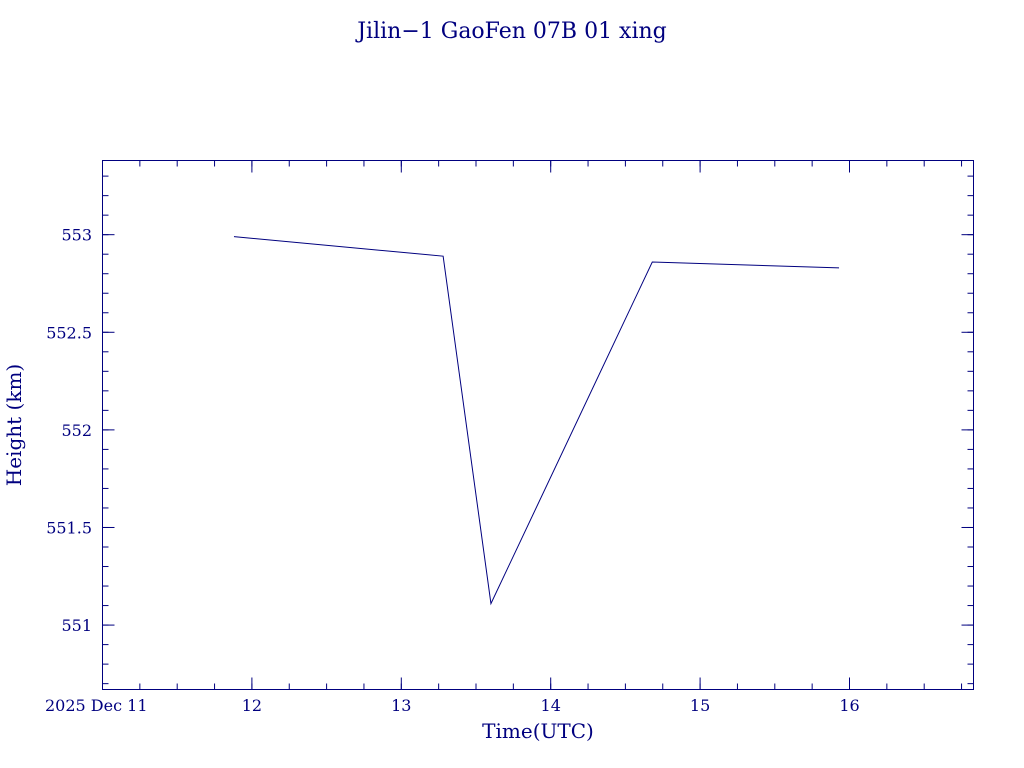  I want to click on y-tick-label: 552, so click(76, 430).